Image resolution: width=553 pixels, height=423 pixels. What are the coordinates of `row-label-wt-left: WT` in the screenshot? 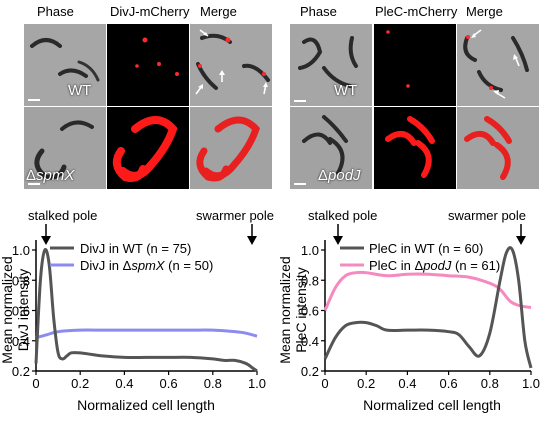 It's located at (80, 90).